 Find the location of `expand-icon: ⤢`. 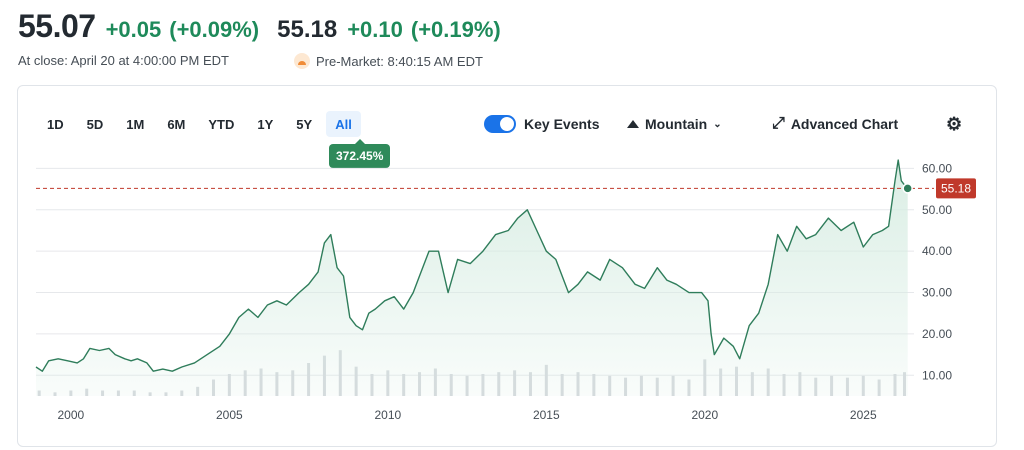

expand-icon: ⤢ is located at coordinates (778, 123).